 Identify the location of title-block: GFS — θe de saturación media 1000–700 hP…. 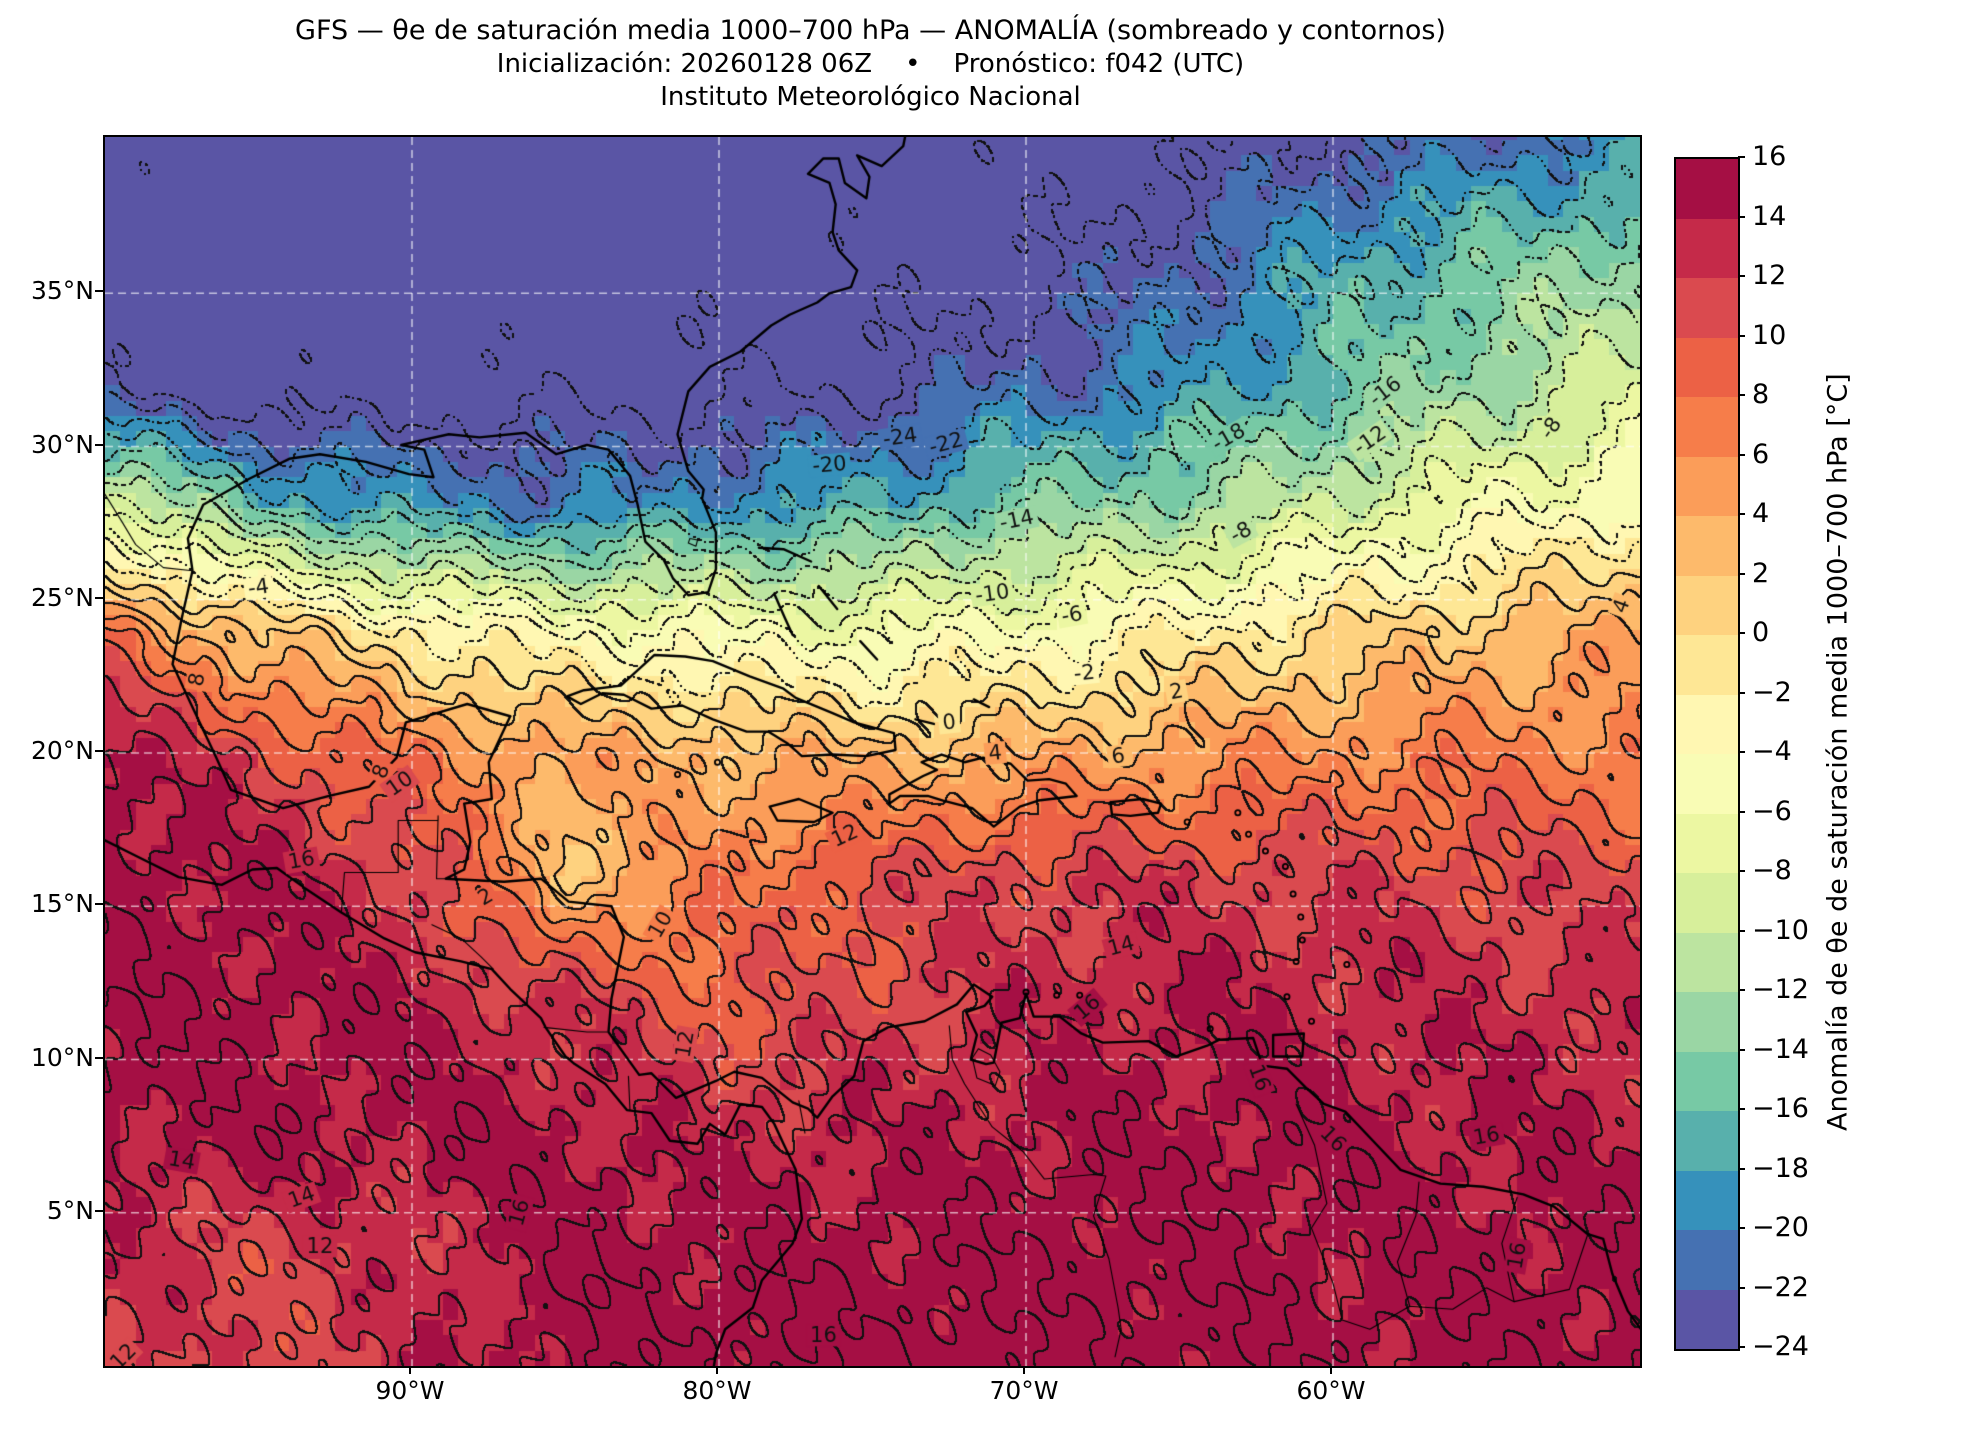
(870, 64).